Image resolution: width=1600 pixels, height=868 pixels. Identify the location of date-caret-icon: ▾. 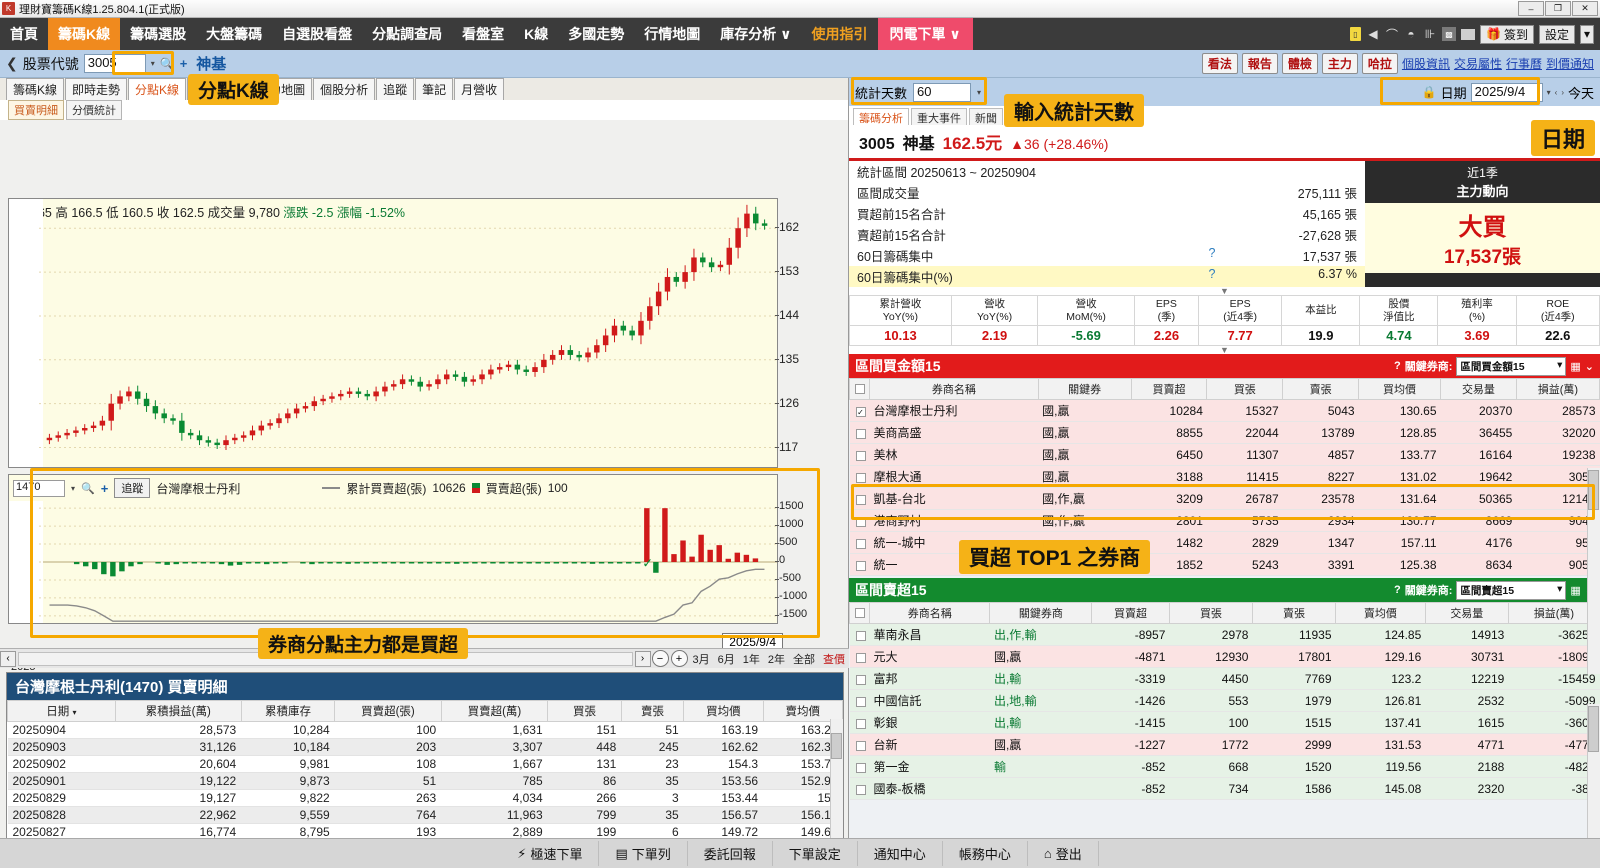
(1548, 92).